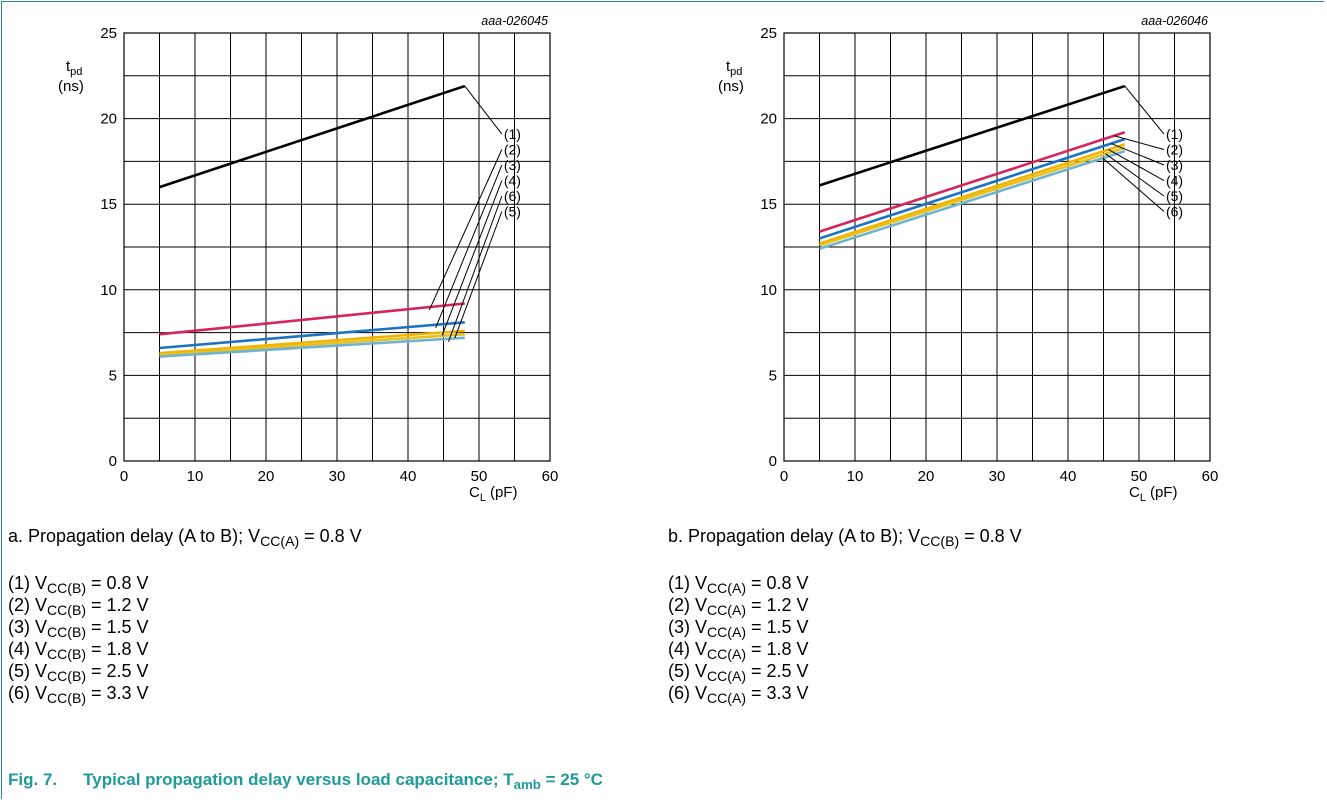  I want to click on legend-item: (2) VCC(B) = 1.2 V, so click(78, 606).